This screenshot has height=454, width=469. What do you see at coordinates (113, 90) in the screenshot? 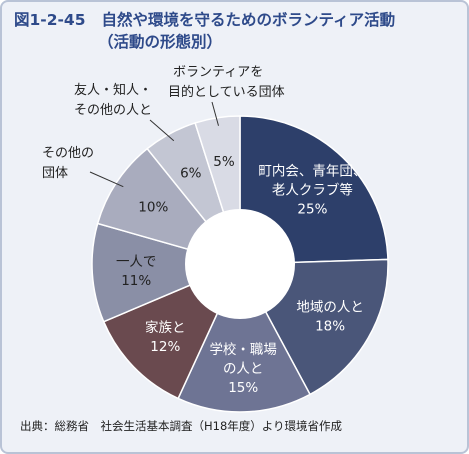
I see `outside-label-friends-line1: 友人・知人・` at bounding box center [113, 90].